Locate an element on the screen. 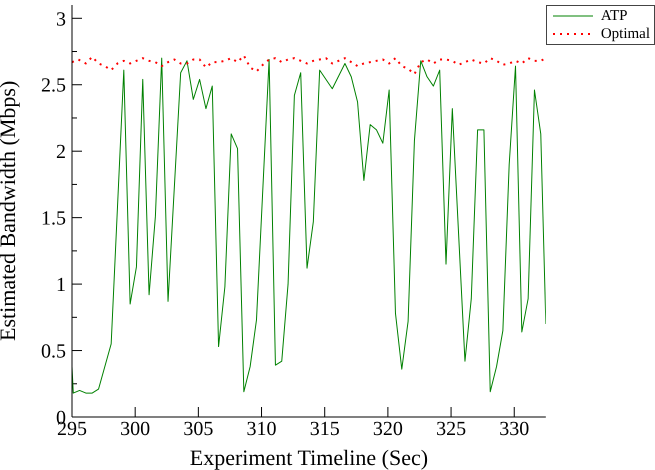 Image resolution: width=655 pixels, height=470 pixels. y-tick-label: 0.5 is located at coordinates (53, 351).